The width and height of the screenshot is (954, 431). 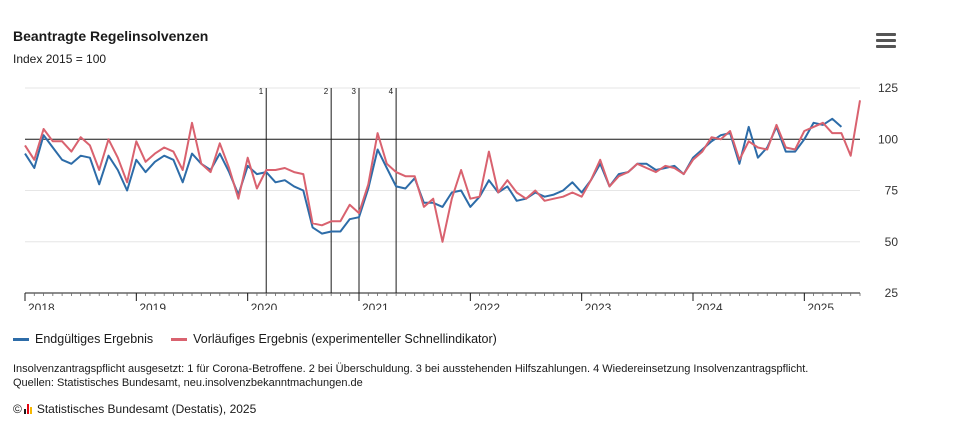 I want to click on legend-swatch-final, so click(x=21, y=339).